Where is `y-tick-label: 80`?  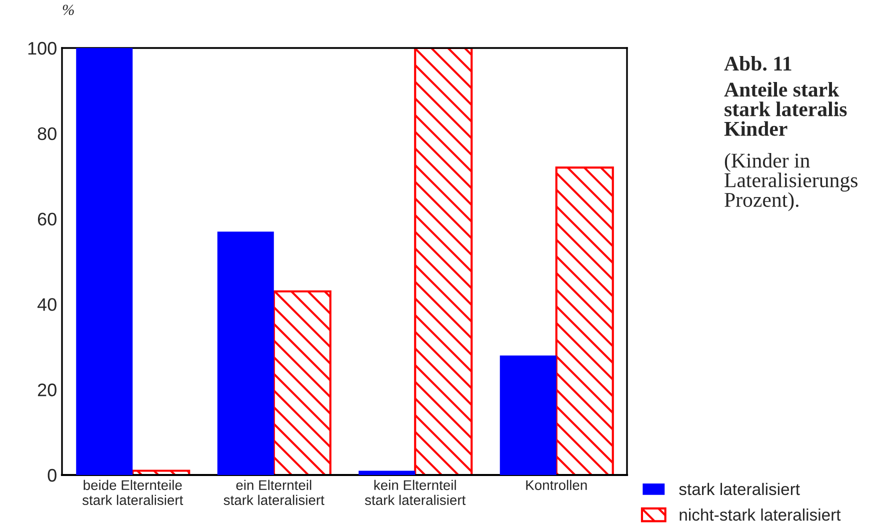 y-tick-label: 80 is located at coordinates (47, 133).